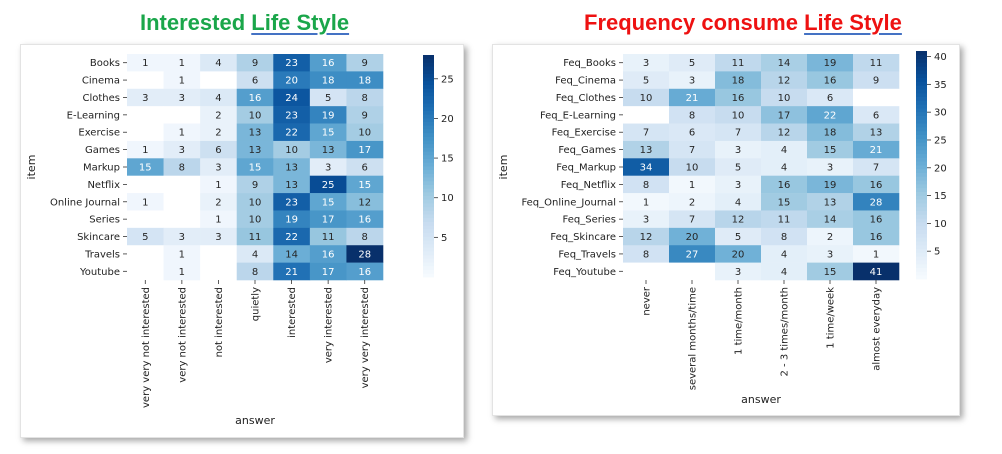 This screenshot has width=1002, height=454. Describe the element at coordinates (646, 237) in the screenshot. I see `frequency-cell-label: 12` at that location.